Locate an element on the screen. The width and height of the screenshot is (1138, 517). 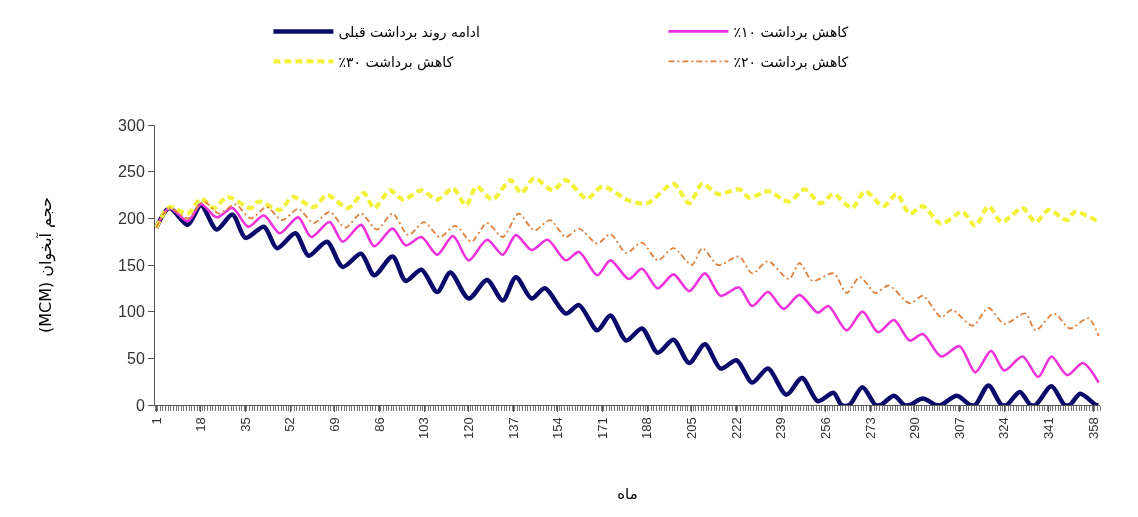
x-tick-label: 52 is located at coordinates (290, 424).